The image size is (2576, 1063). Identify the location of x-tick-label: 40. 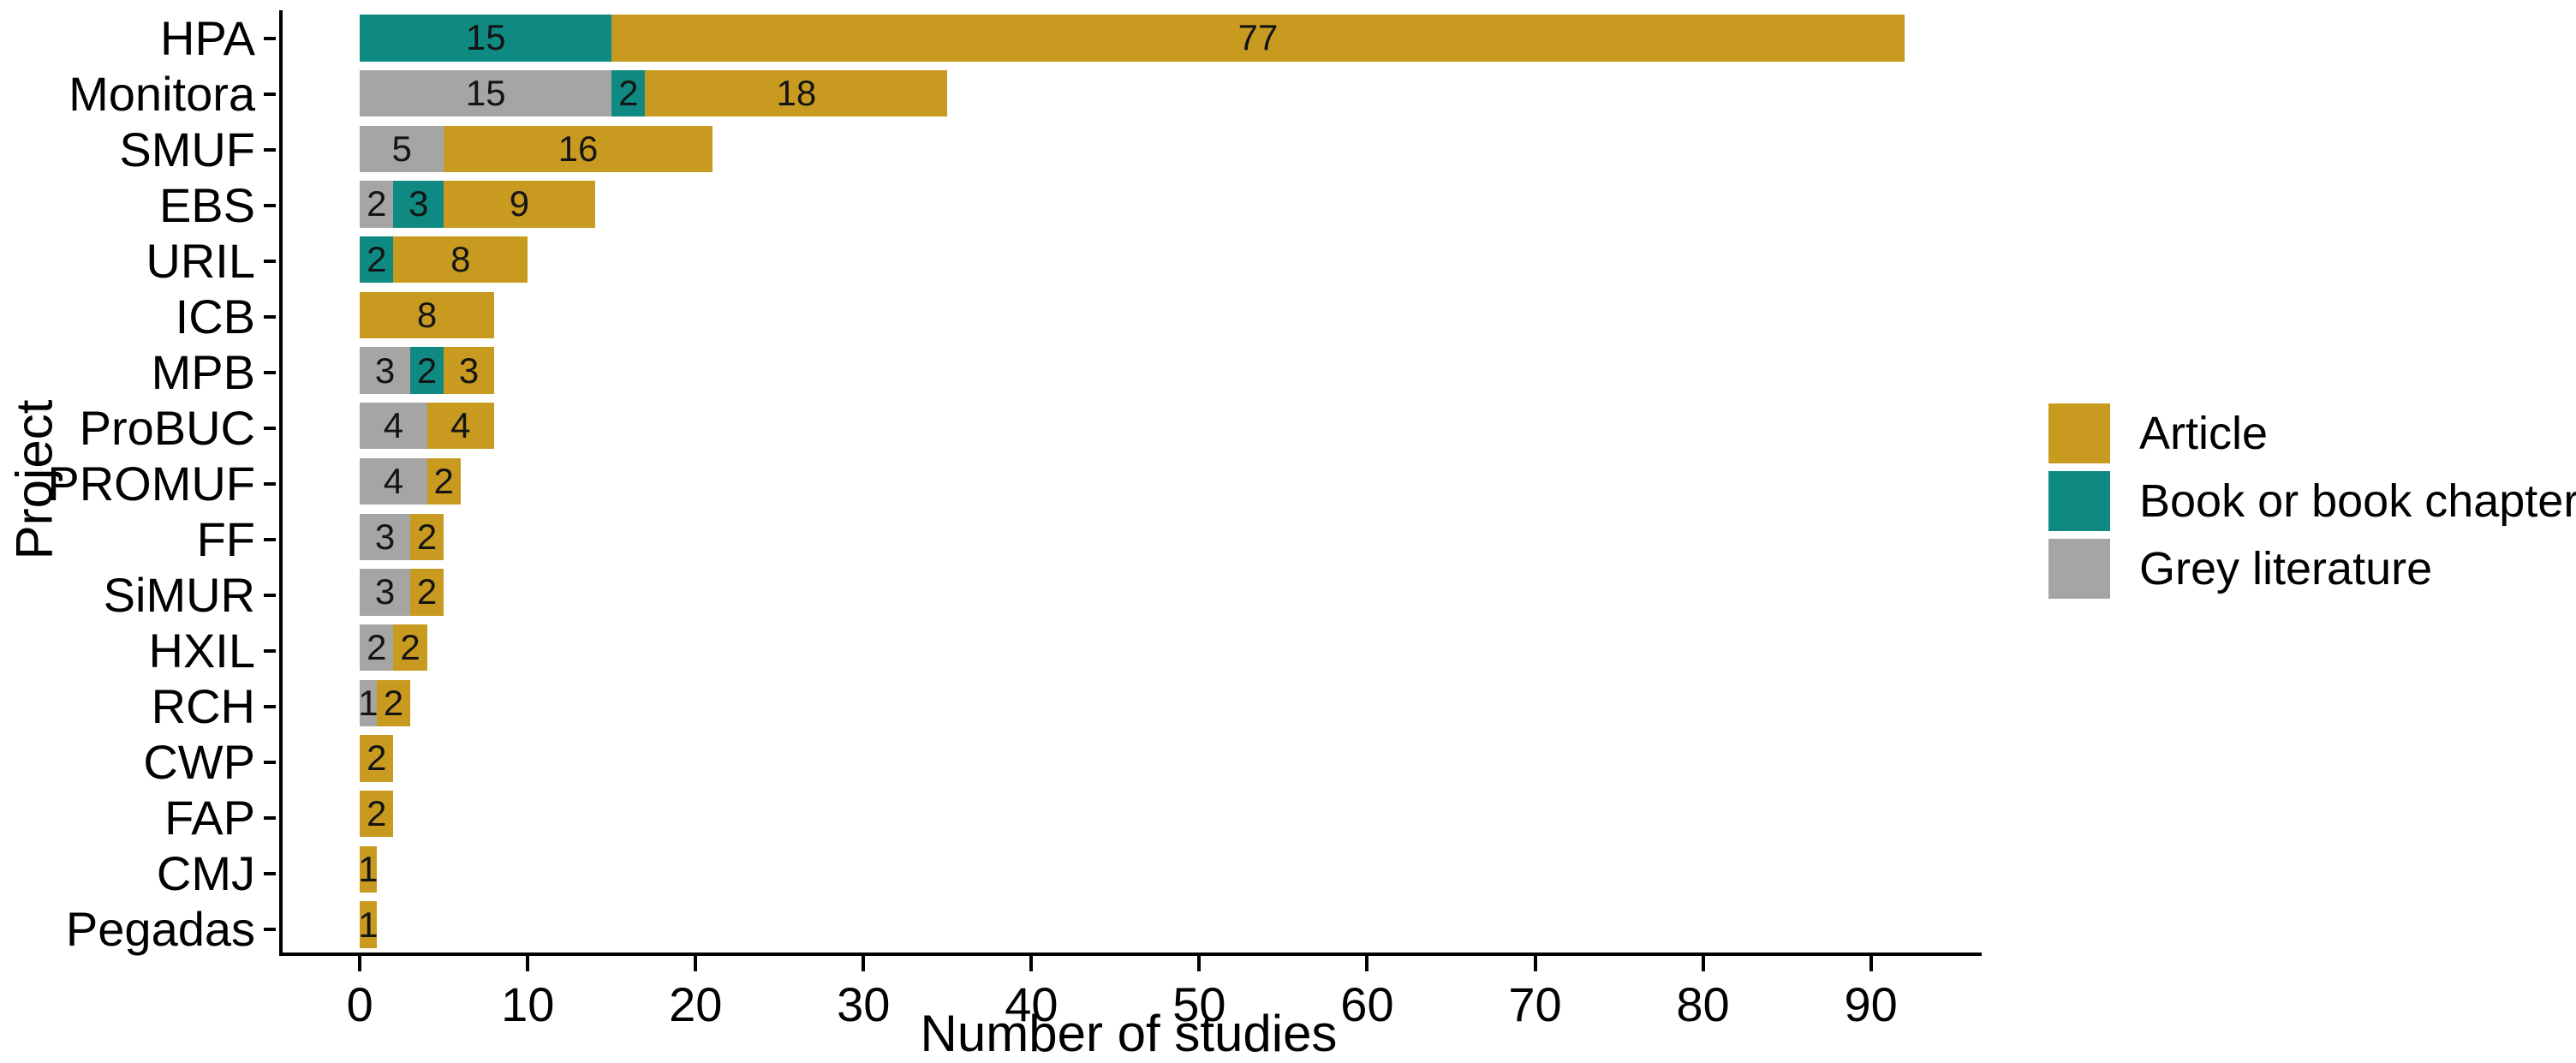
(1031, 1004).